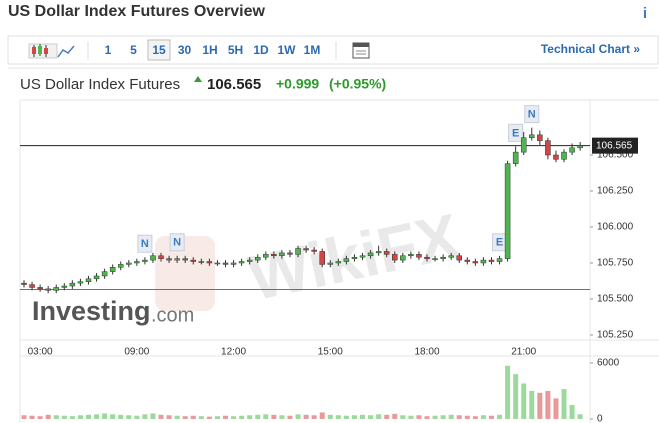 The height and width of the screenshot is (423, 659). Describe the element at coordinates (615, 299) in the screenshot. I see `y-tick-label: 105.500` at that location.